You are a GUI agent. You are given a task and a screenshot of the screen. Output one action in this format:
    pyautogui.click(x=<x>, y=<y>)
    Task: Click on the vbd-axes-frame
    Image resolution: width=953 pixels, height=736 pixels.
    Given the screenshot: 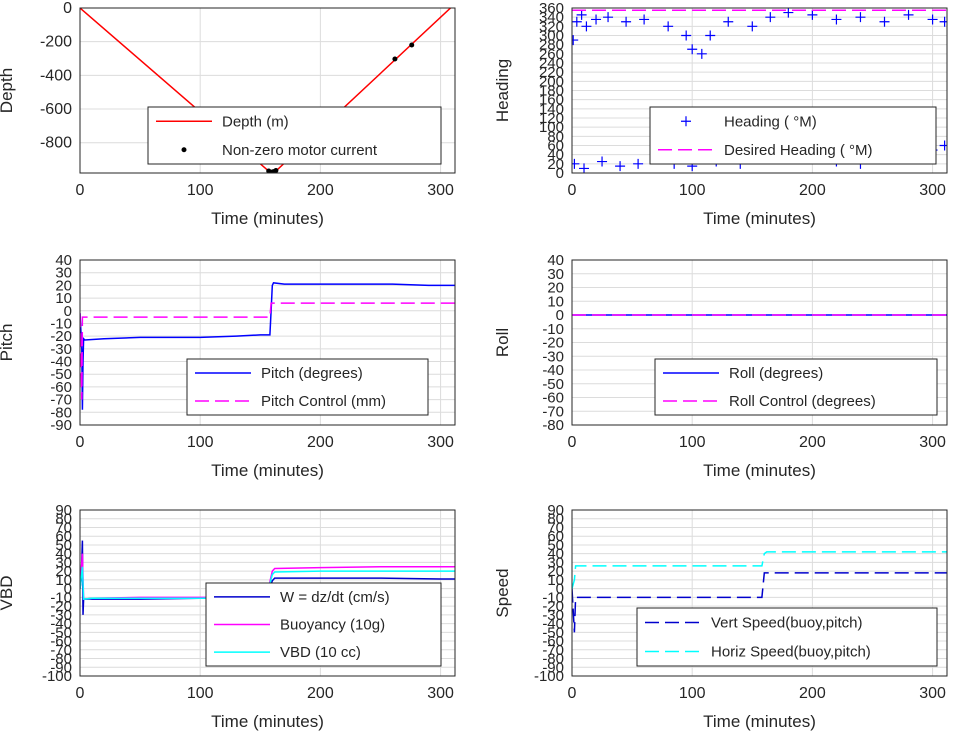 What is the action you would take?
    pyautogui.click(x=267, y=593)
    